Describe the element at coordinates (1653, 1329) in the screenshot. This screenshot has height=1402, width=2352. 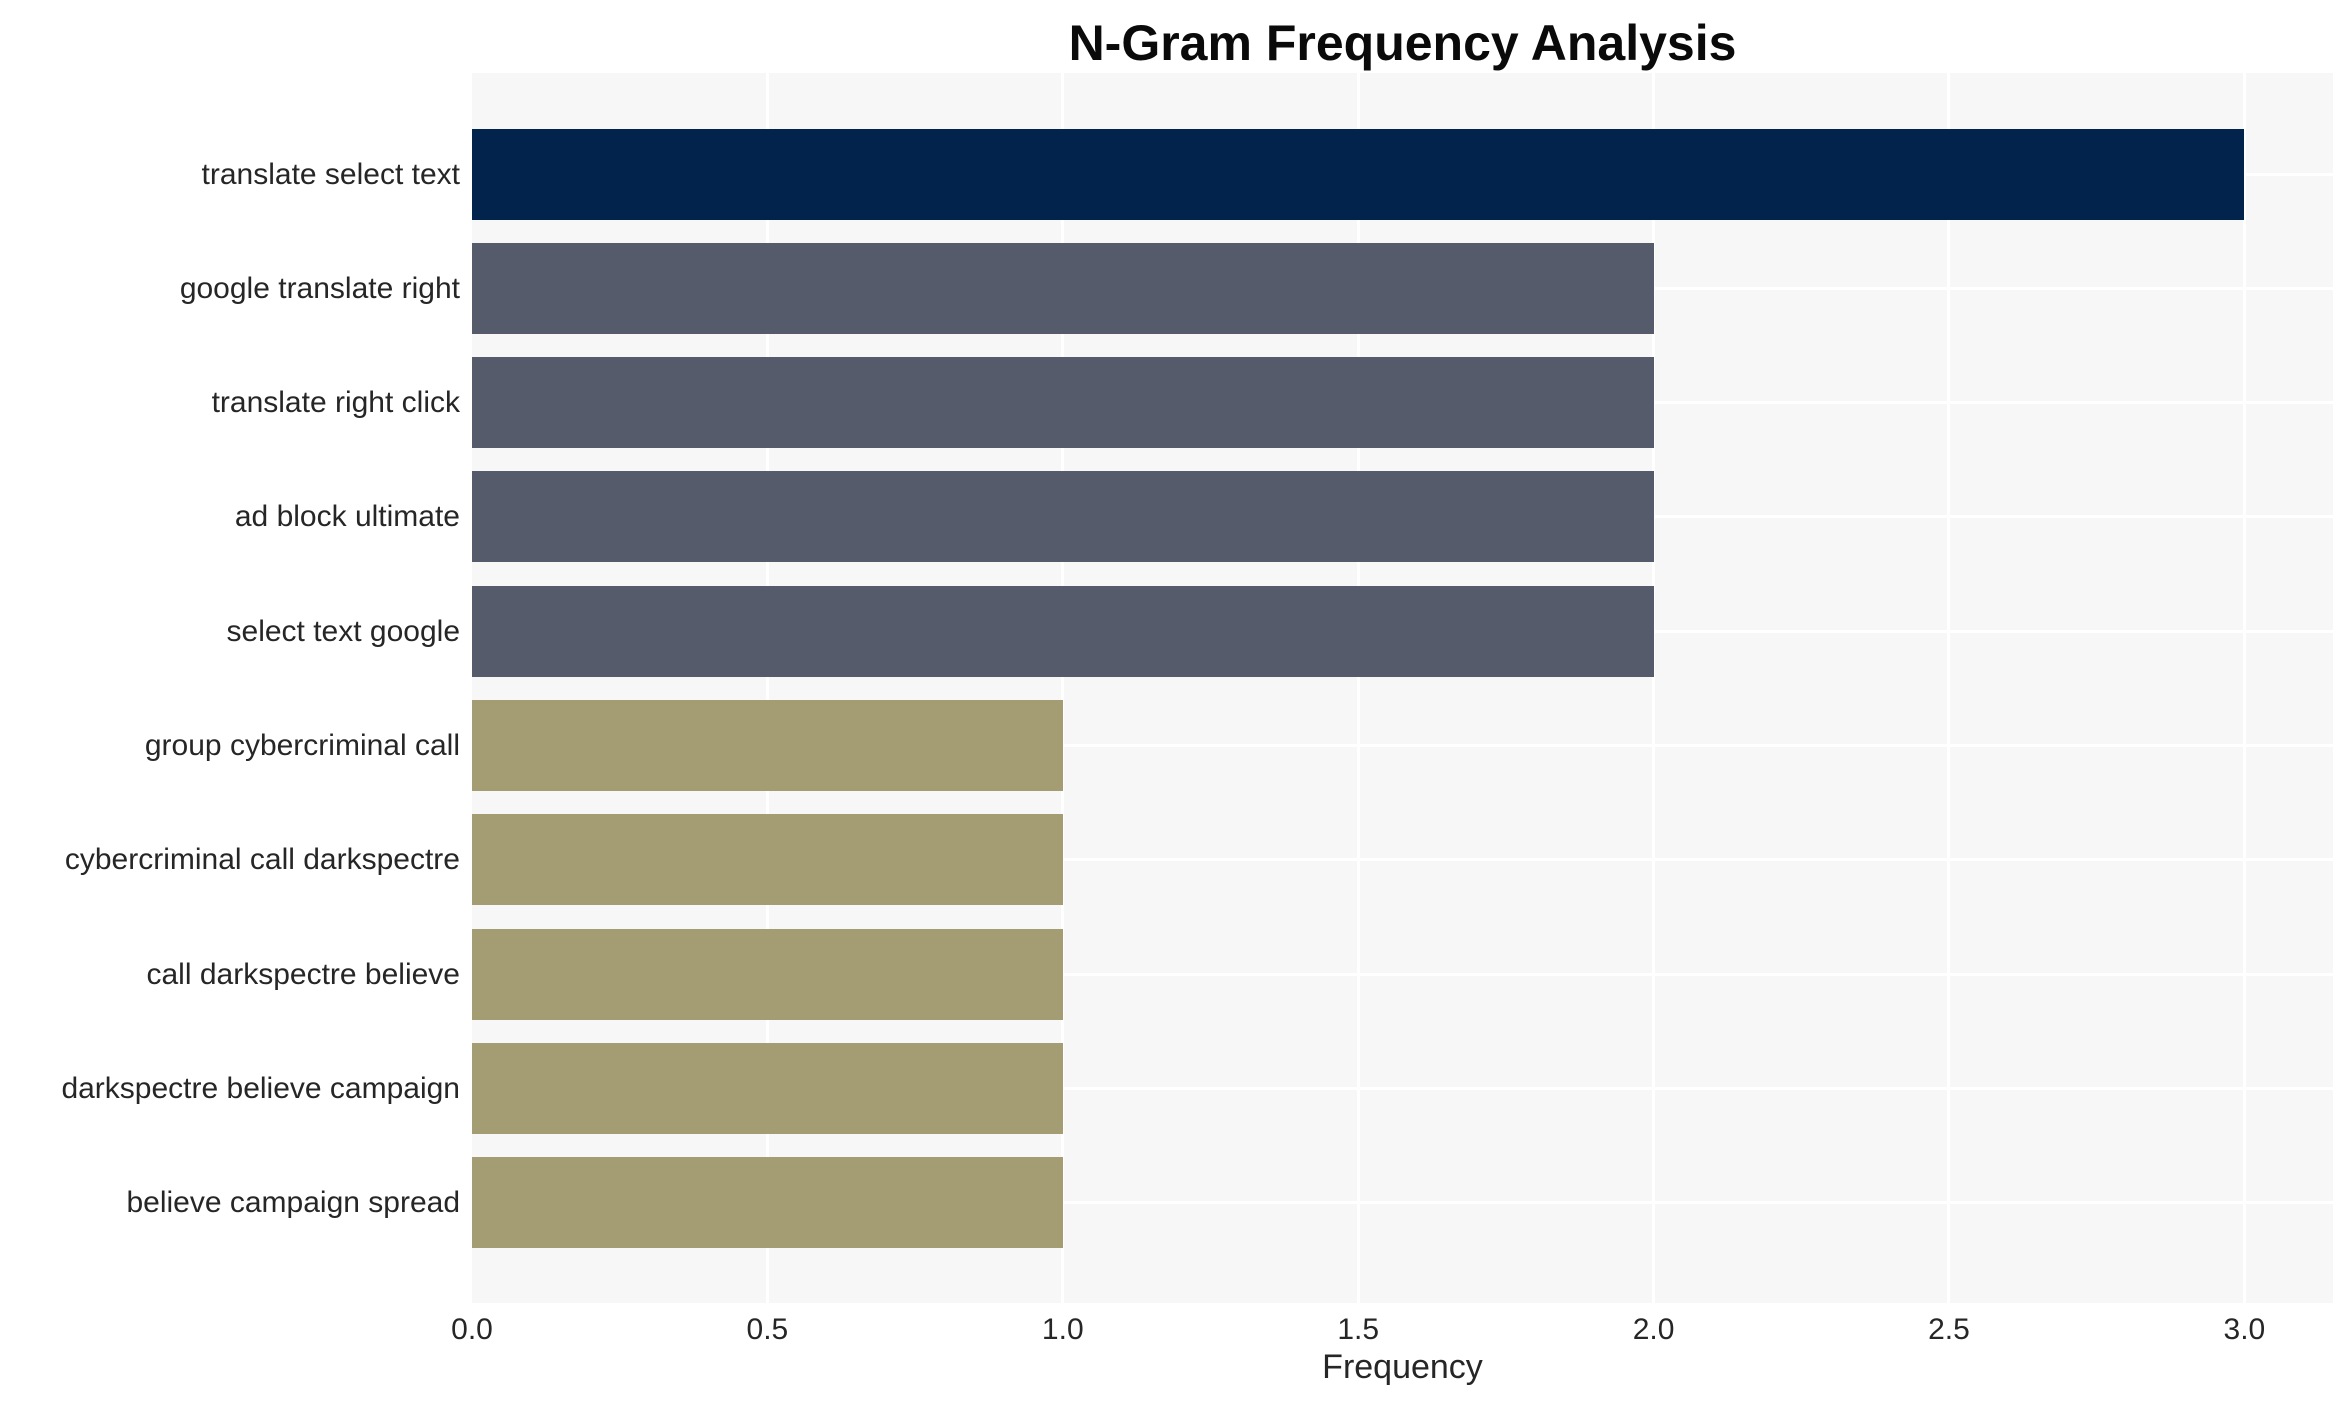
I see `x-axis-tick-label: 2.0` at that location.